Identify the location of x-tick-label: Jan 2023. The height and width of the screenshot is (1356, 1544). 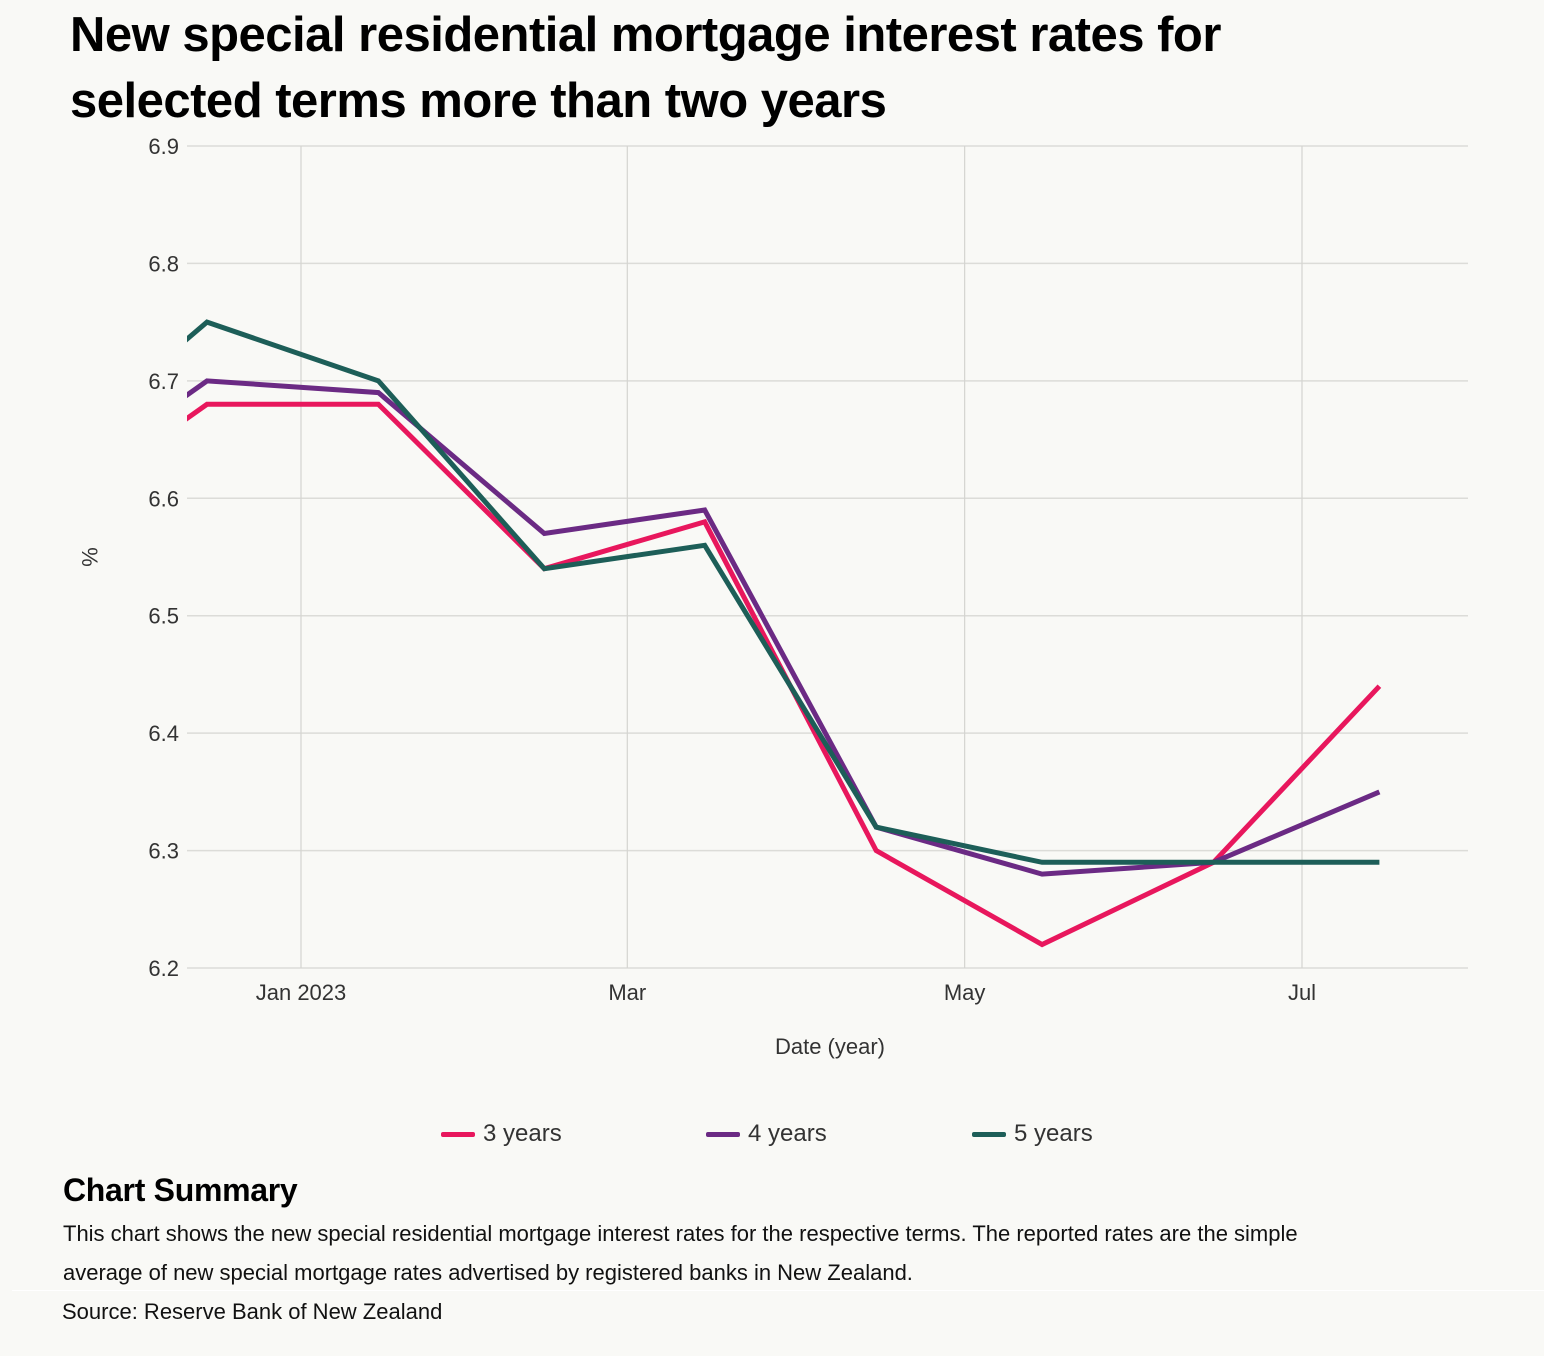
(301, 992).